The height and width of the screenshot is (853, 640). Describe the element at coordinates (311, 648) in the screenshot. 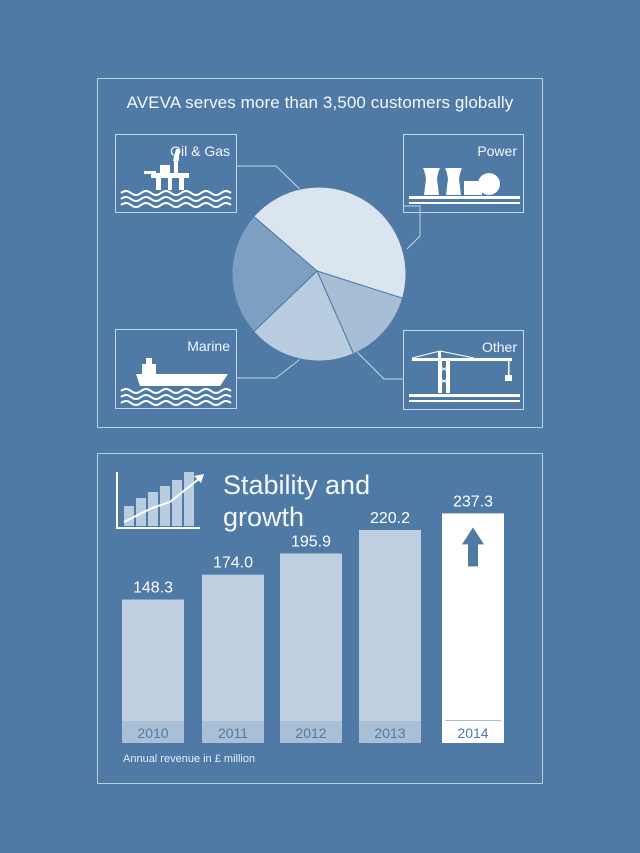

I see `bar-2012` at that location.